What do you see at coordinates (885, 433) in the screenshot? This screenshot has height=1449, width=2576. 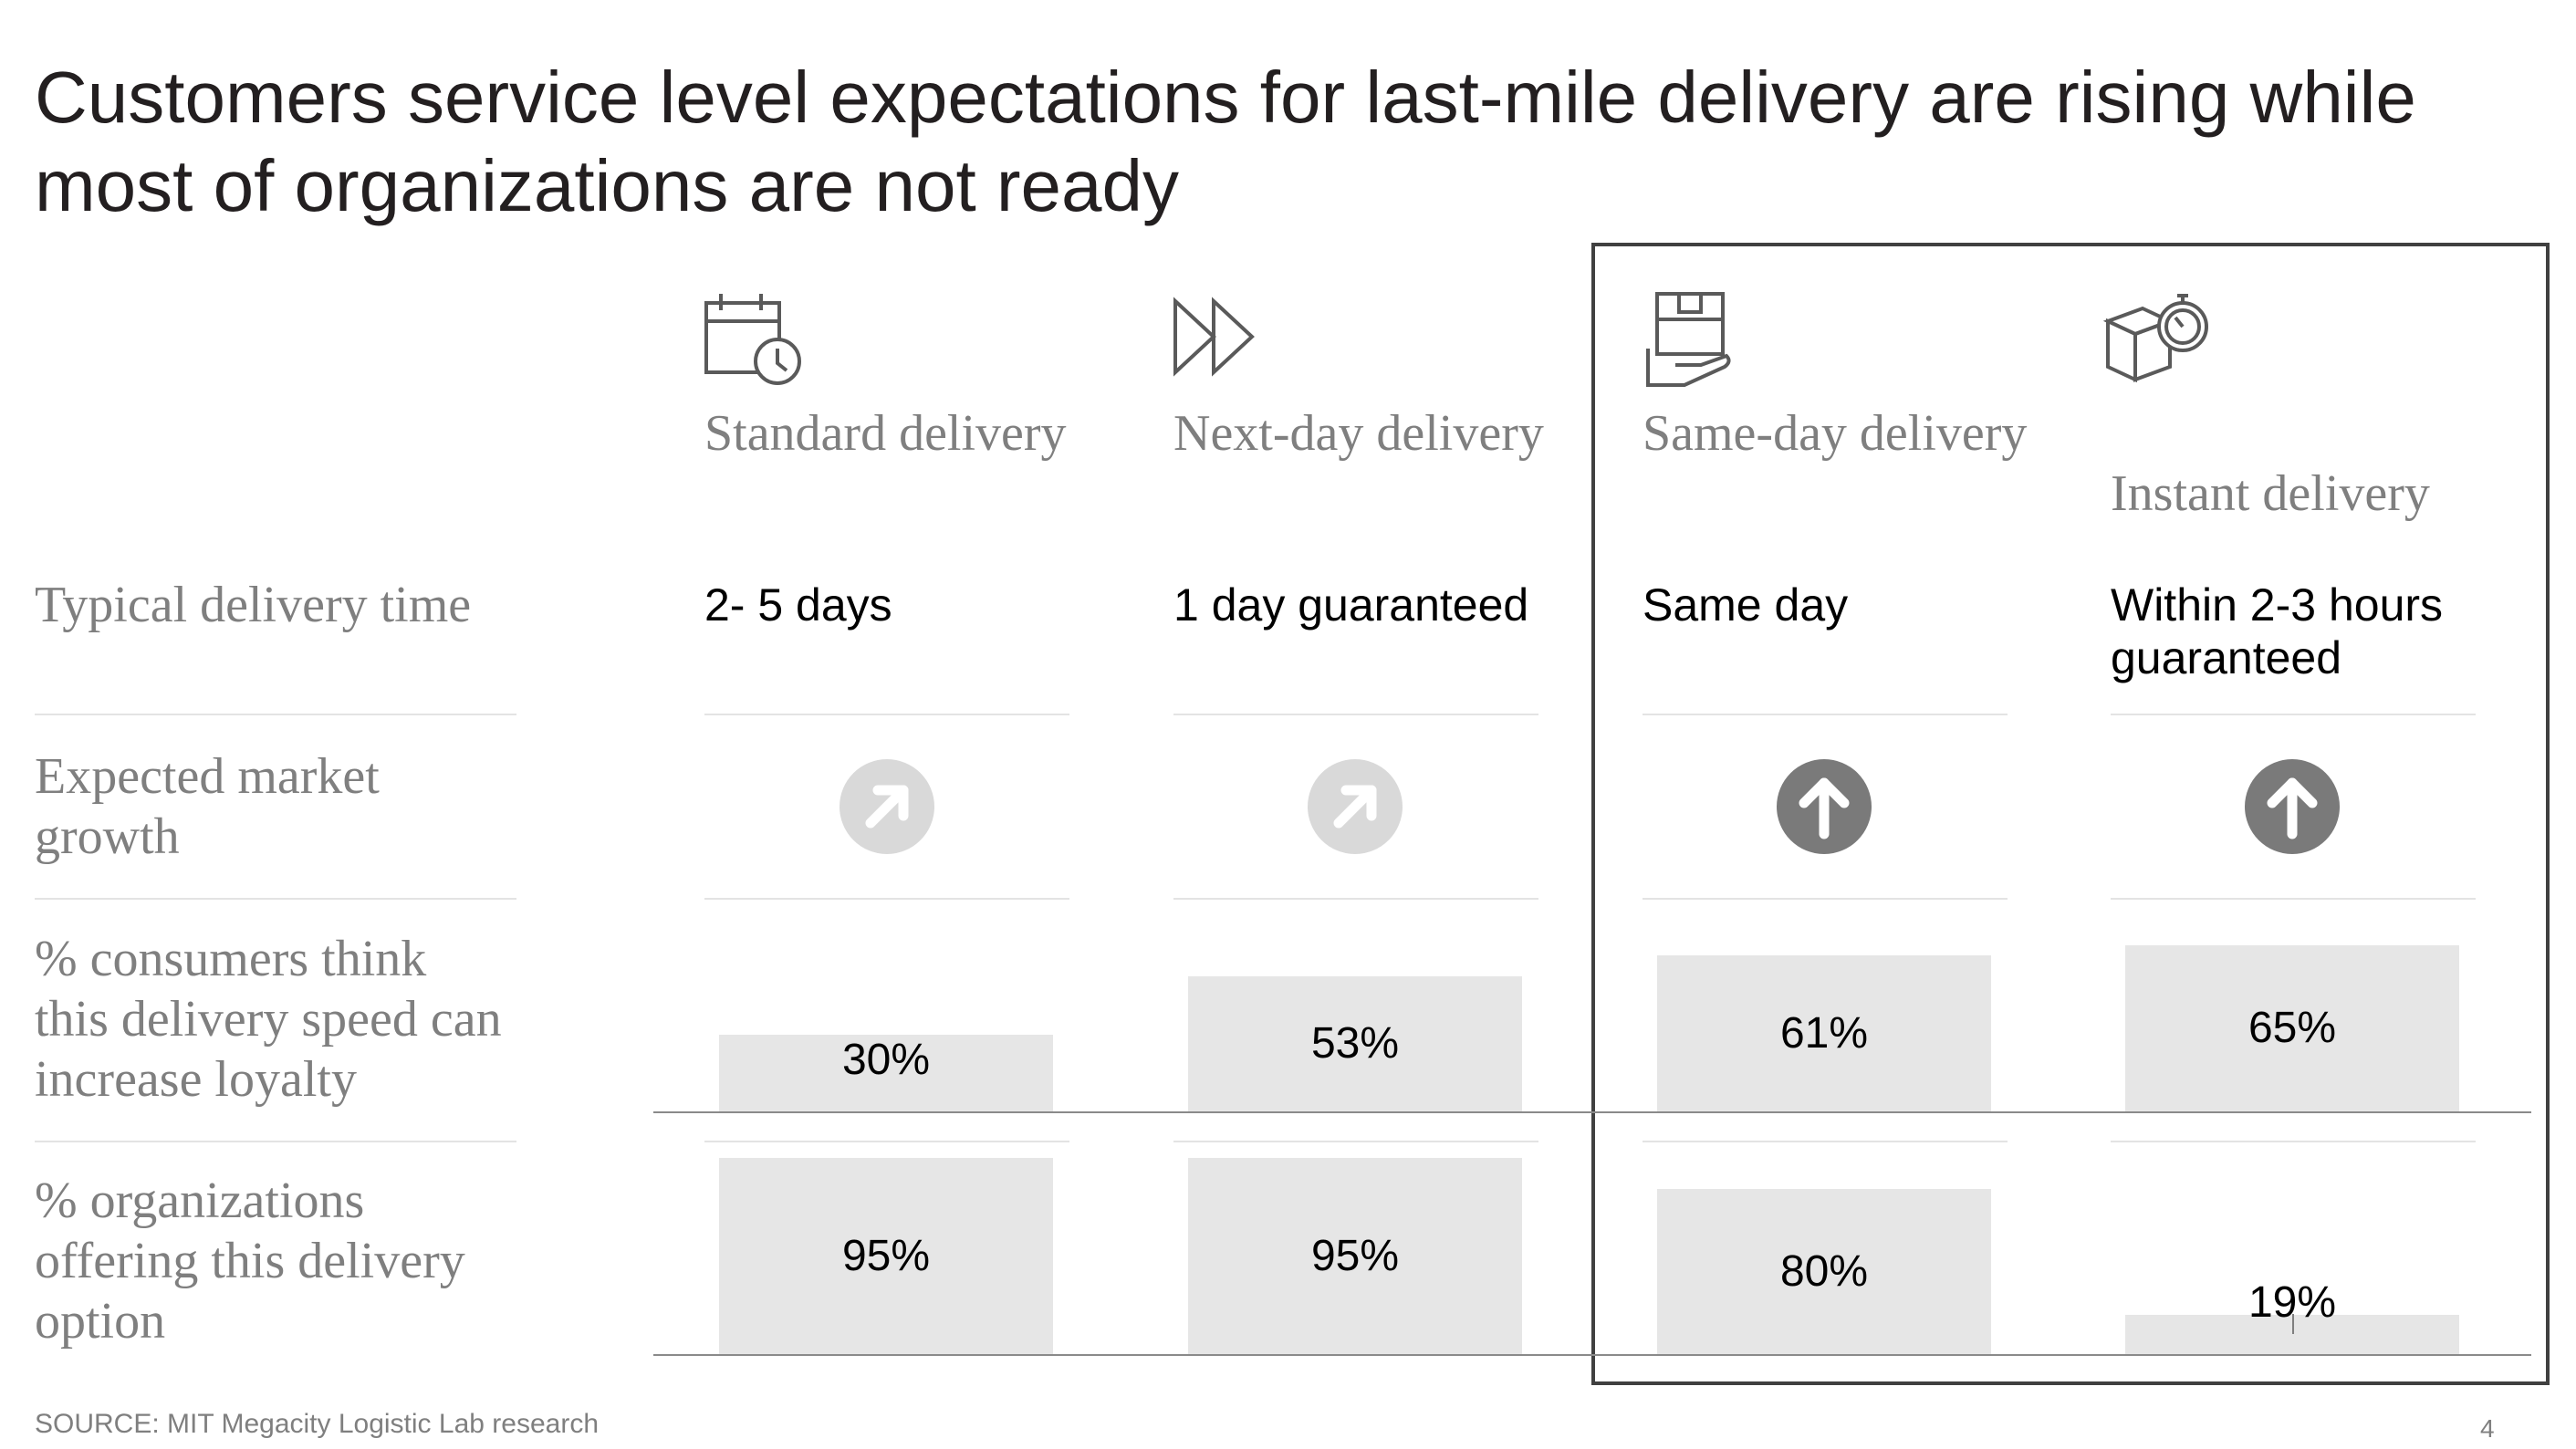 I see `column-title-standard: Standard delivery` at bounding box center [885, 433].